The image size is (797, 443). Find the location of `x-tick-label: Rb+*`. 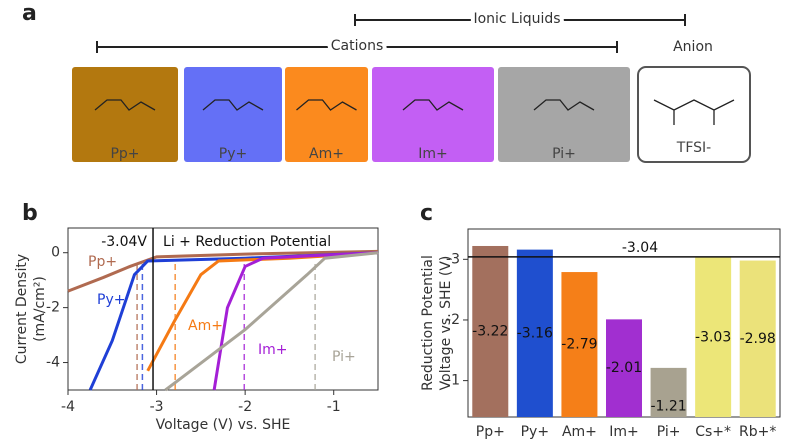

x-tick-label: Rb+* is located at coordinates (757, 431).